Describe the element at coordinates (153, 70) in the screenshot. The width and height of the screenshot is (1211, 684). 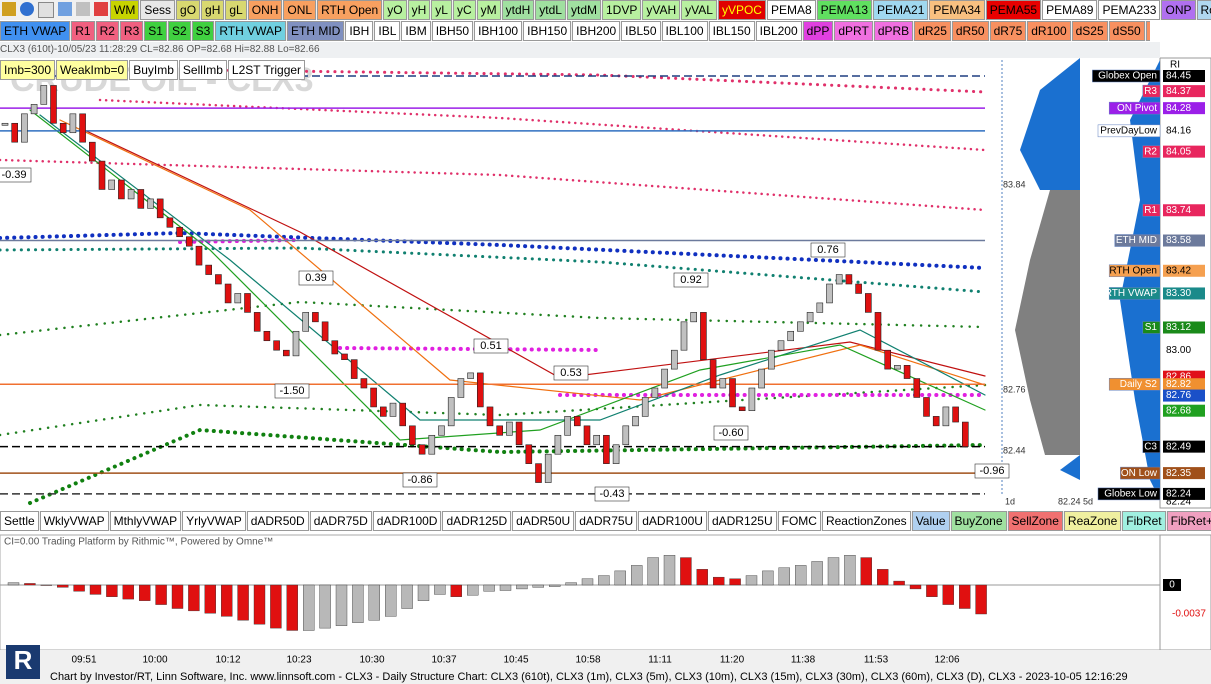
I see `toolbar-button: BuyImb` at that location.